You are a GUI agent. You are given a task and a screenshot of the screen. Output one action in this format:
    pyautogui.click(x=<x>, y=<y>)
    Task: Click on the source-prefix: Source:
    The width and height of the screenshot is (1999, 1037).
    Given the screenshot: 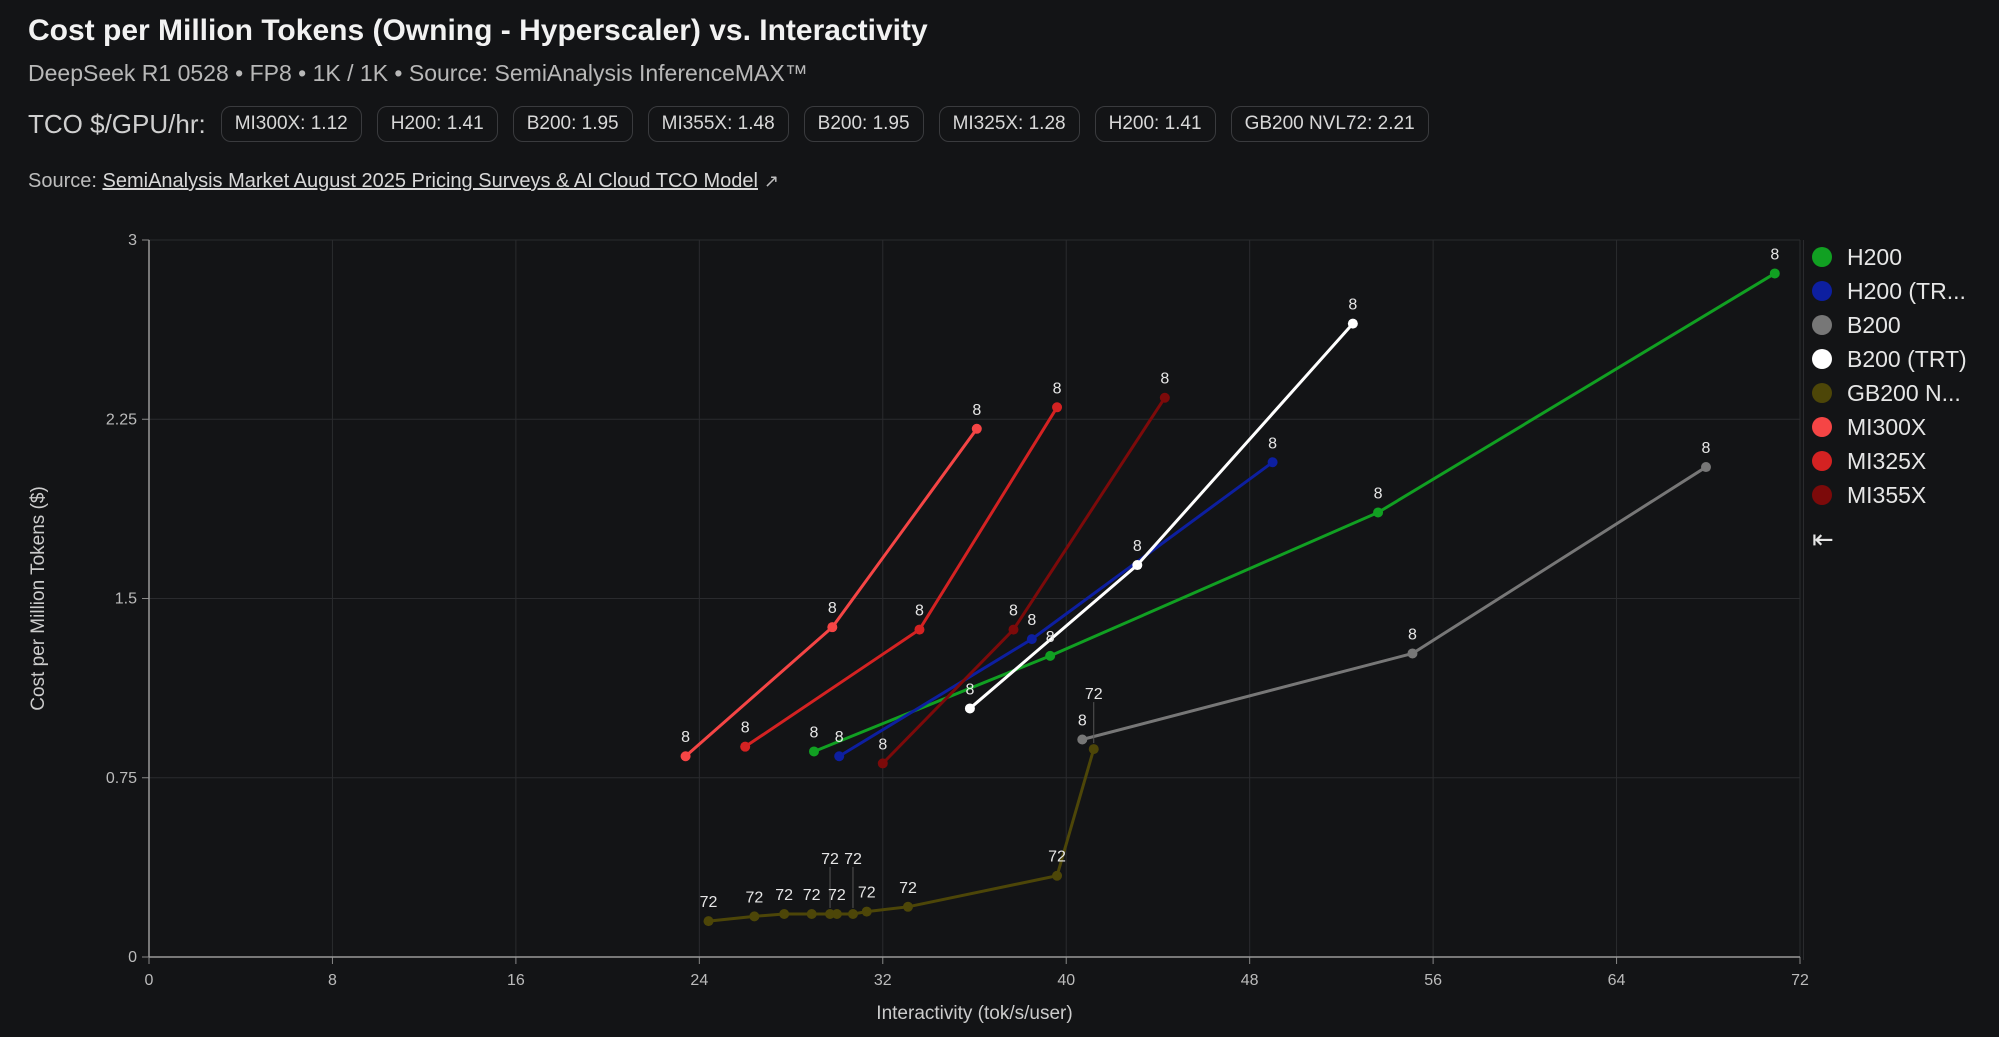 What is the action you would take?
    pyautogui.click(x=62, y=181)
    